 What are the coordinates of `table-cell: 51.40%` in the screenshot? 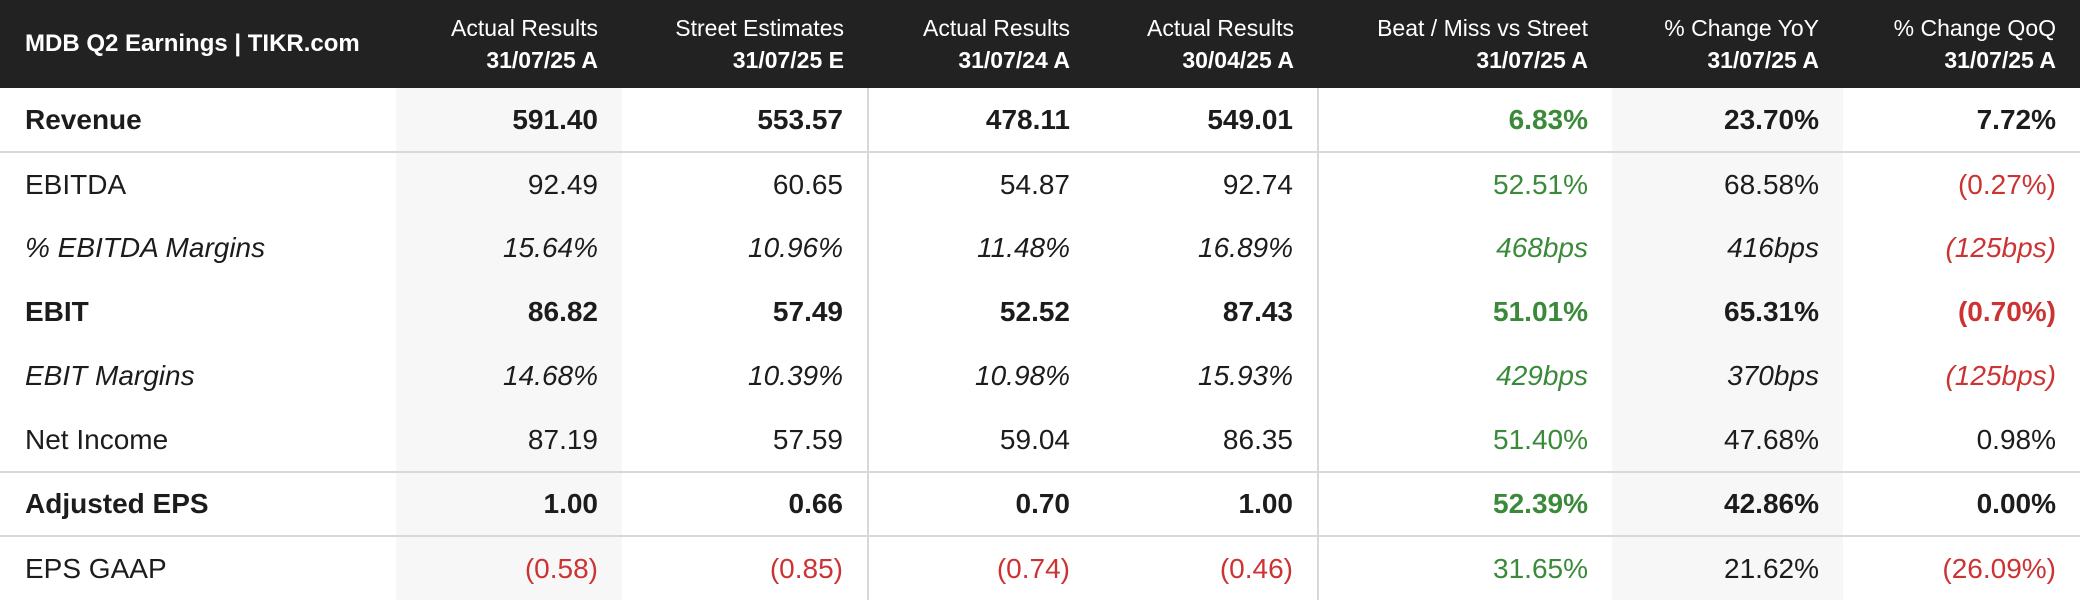 It's located at (1465, 440).